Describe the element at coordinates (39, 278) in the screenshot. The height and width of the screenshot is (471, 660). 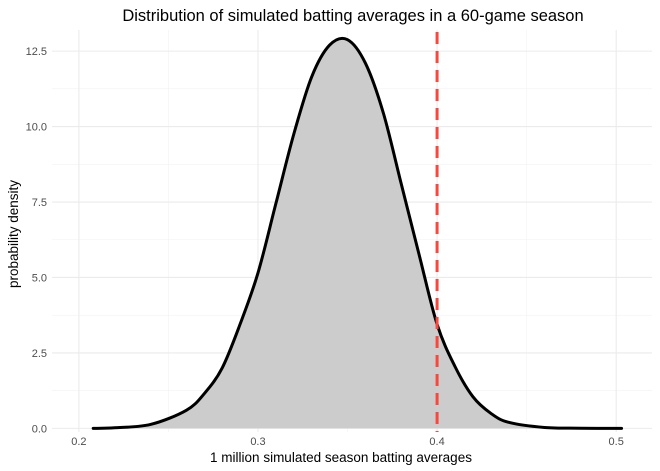
I see `y-tick-label: 5.0` at that location.